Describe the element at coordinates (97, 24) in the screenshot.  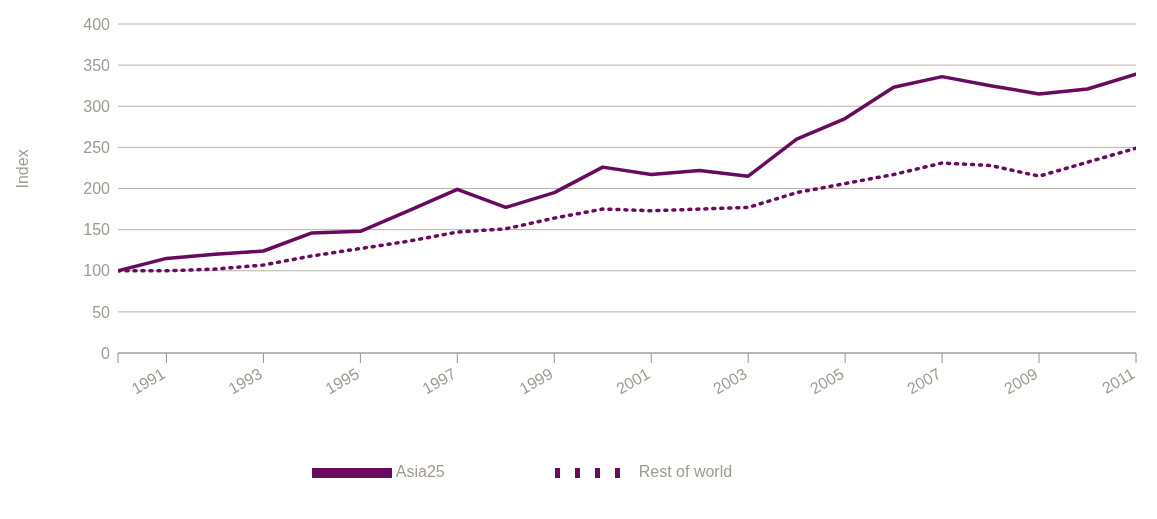
I see `y-tick-label: 400` at that location.